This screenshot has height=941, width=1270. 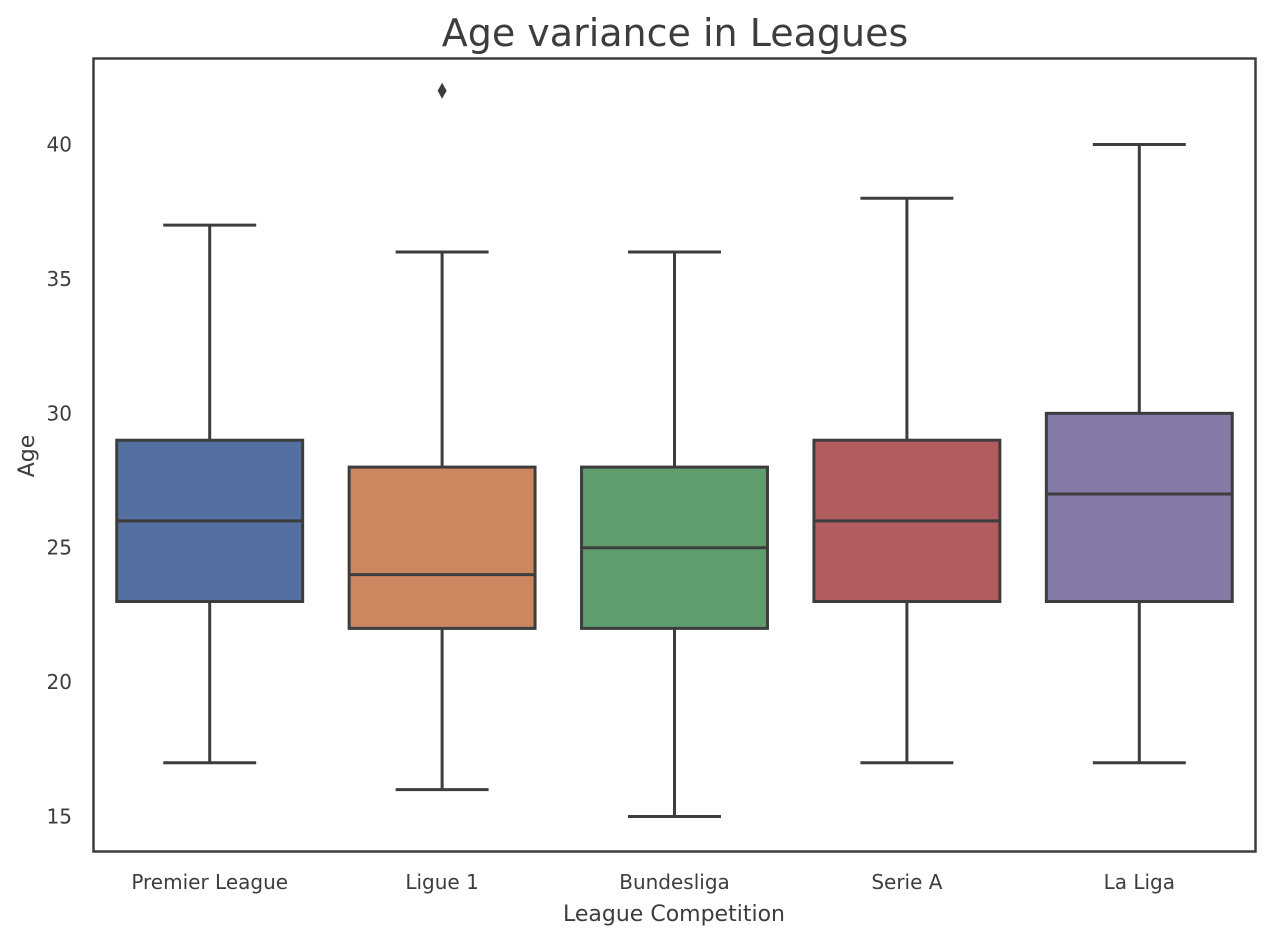 What do you see at coordinates (1139, 882) in the screenshot?
I see `x-tick-label: La Liga` at bounding box center [1139, 882].